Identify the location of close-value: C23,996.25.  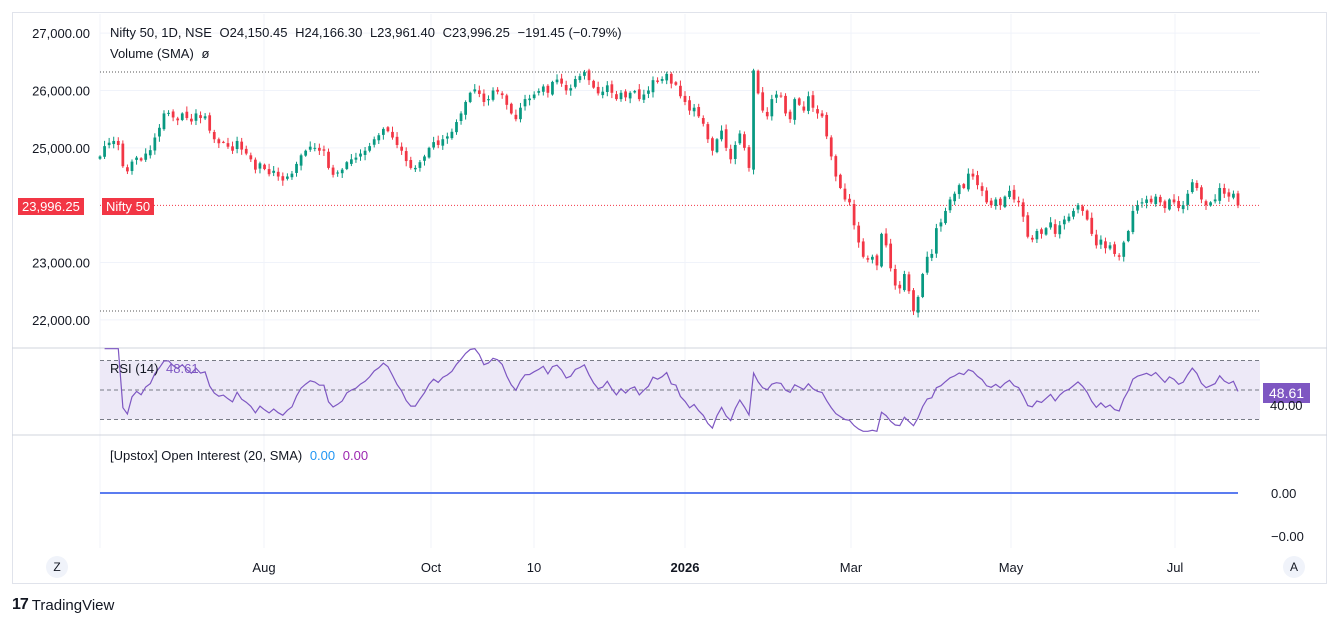
(476, 32).